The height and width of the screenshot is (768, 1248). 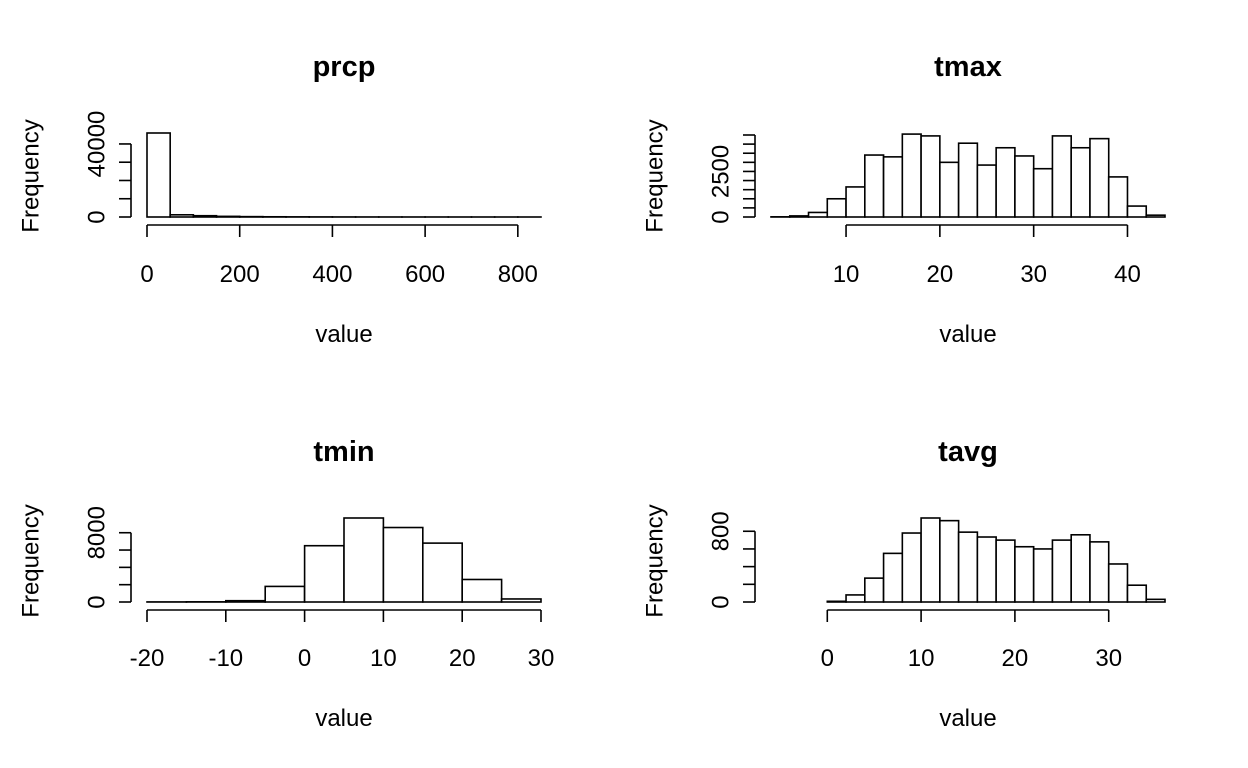 I want to click on x-tick-label: 600, so click(x=425, y=274).